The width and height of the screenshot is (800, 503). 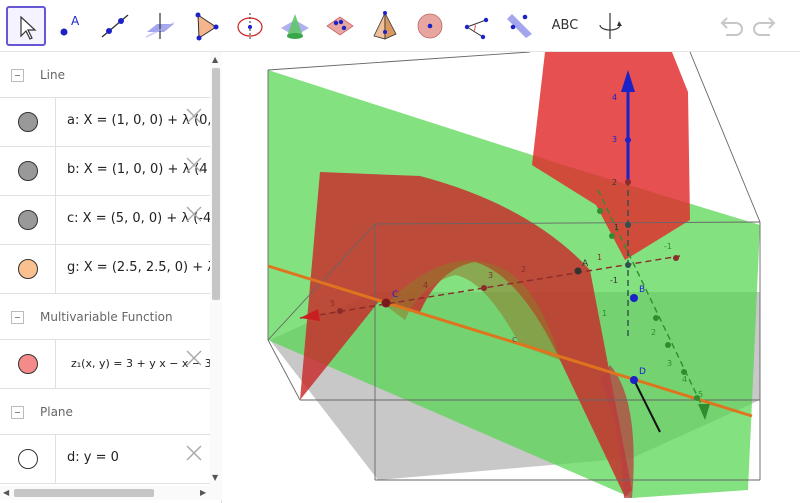 I want to click on angle-icon, so click(x=476, y=28).